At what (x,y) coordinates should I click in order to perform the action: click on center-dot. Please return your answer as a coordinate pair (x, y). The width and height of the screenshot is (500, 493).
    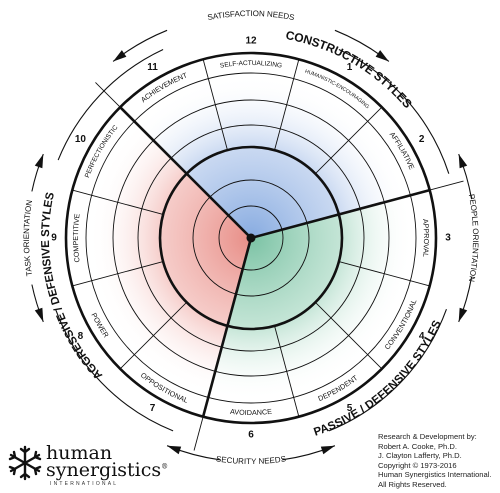
    Looking at the image, I should click on (251, 238).